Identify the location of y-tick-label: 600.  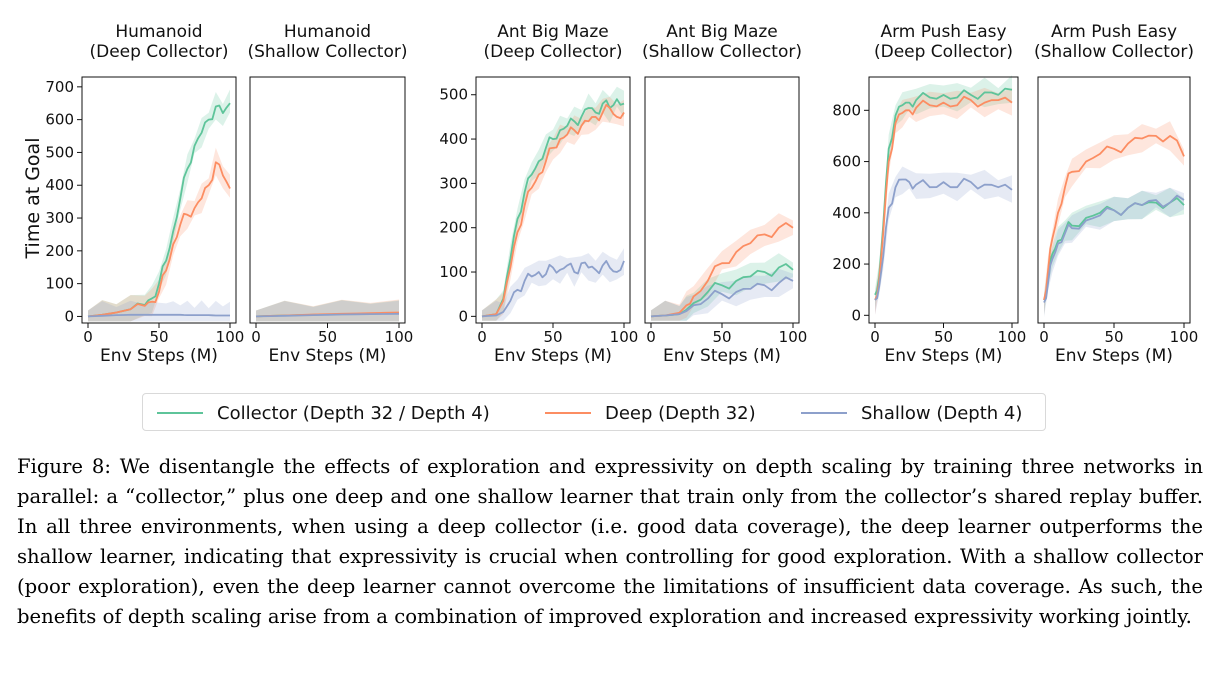
(59, 120).